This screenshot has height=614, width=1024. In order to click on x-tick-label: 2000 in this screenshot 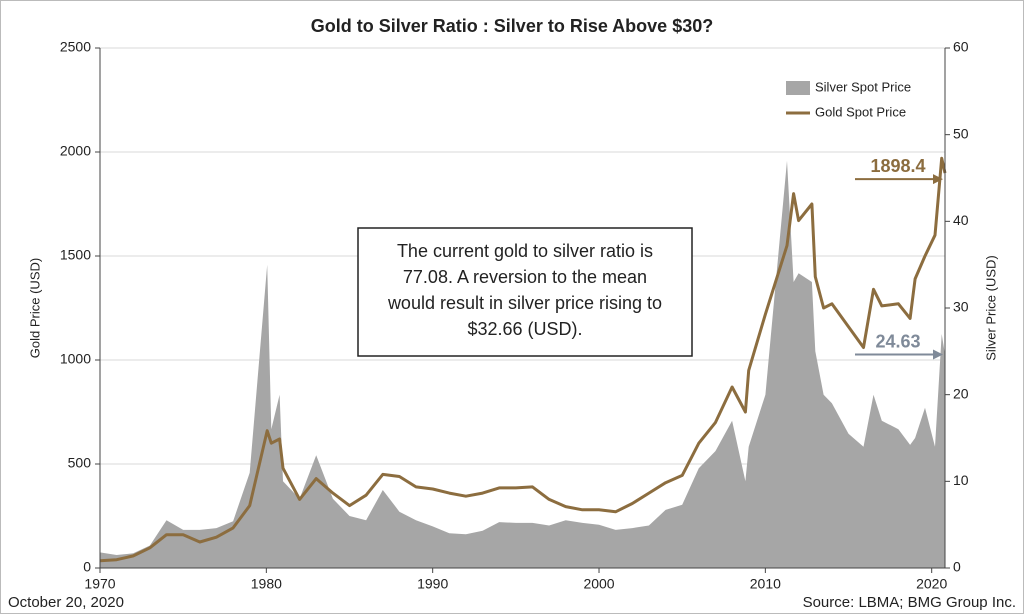, I will do `click(598, 584)`.